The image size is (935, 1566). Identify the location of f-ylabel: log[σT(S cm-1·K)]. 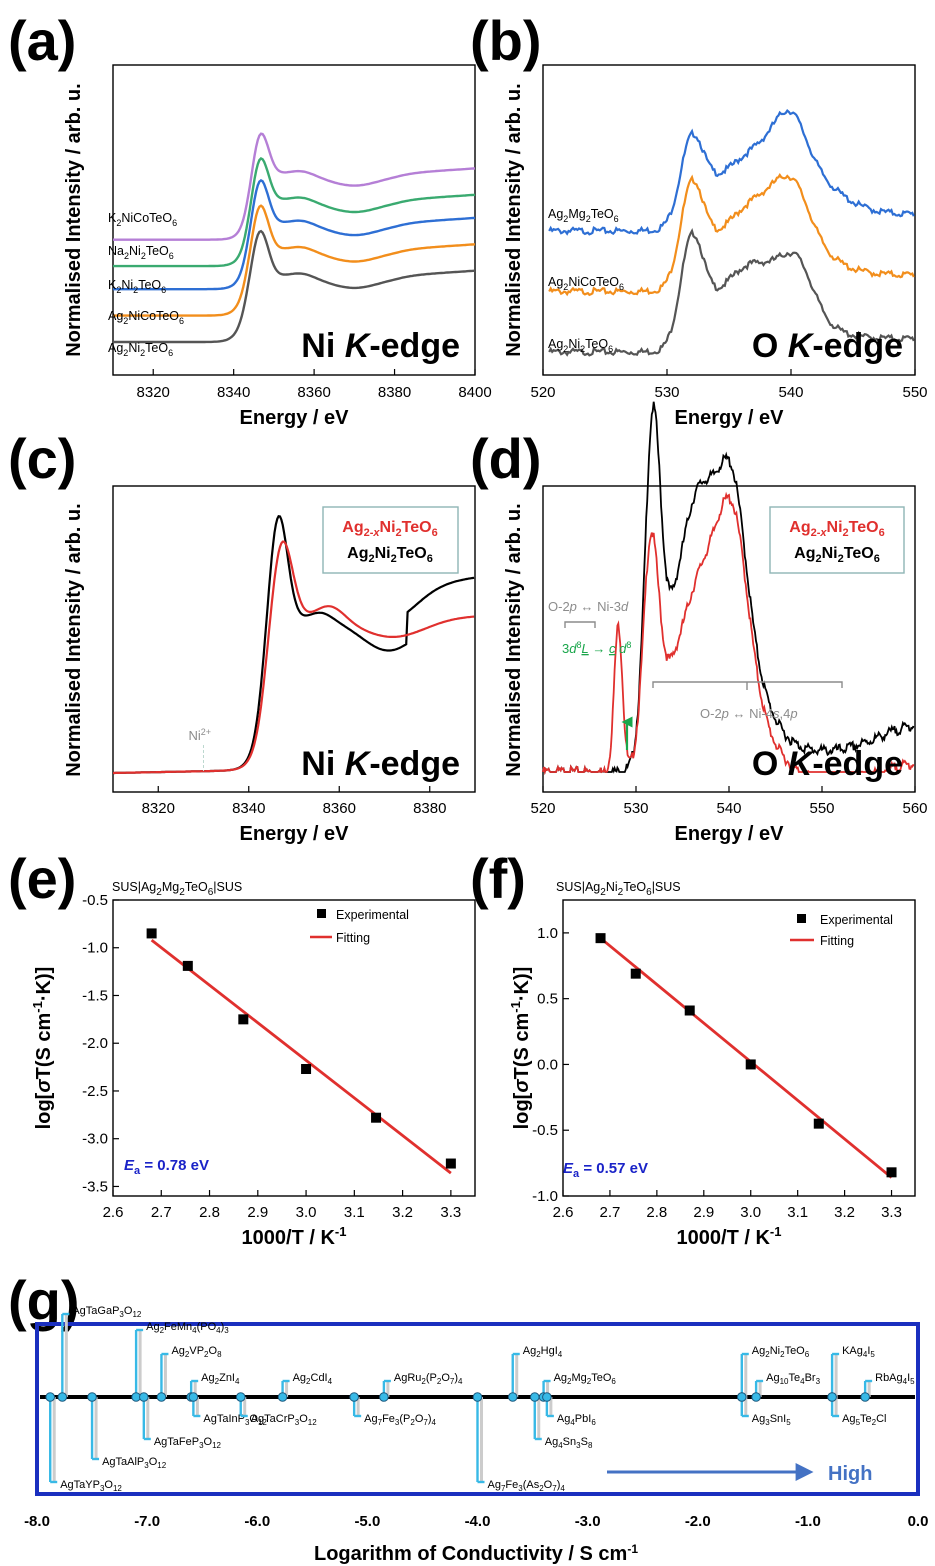
(520, 1048).